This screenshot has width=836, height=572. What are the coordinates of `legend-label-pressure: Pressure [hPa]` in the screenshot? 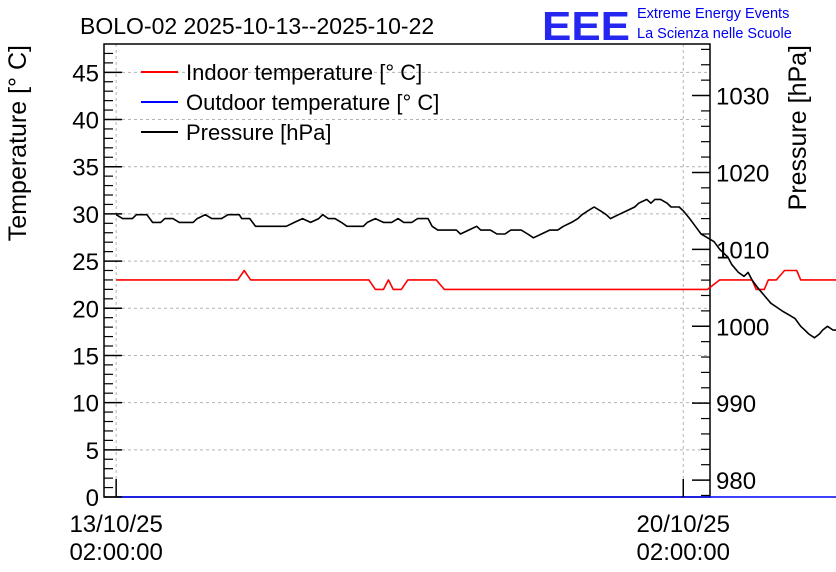 It's located at (259, 132).